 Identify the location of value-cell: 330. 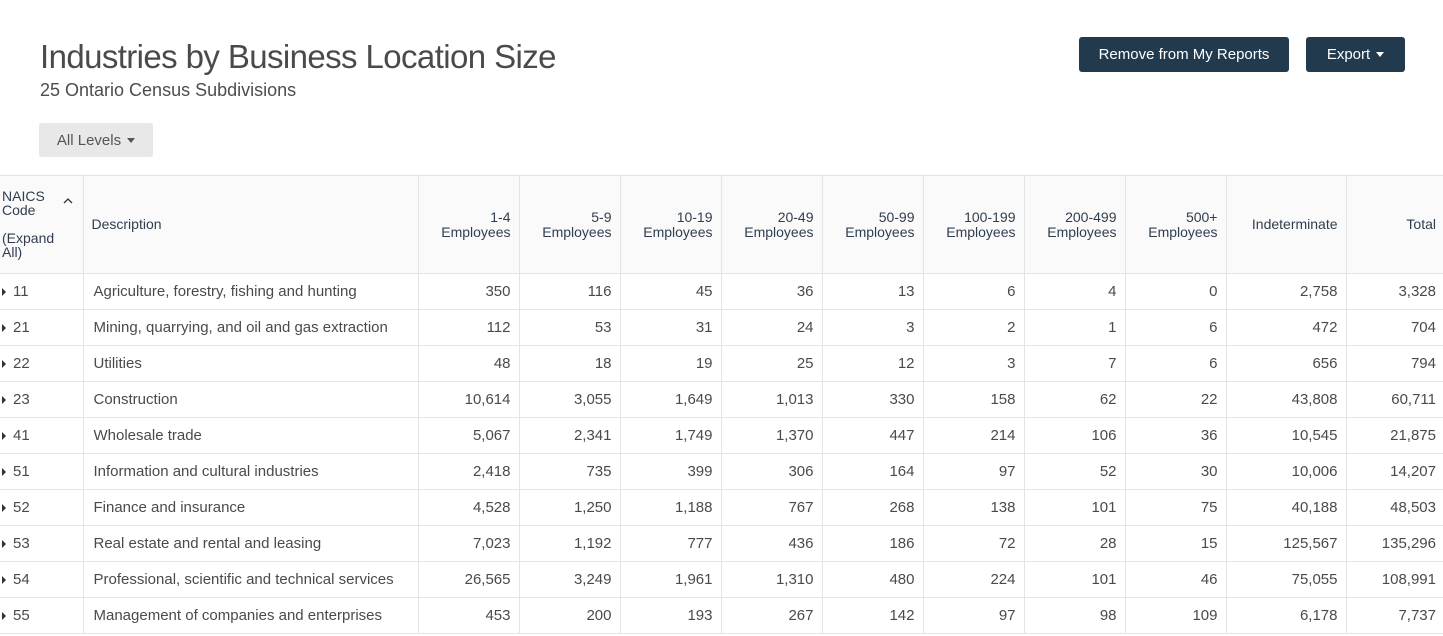
(873, 399).